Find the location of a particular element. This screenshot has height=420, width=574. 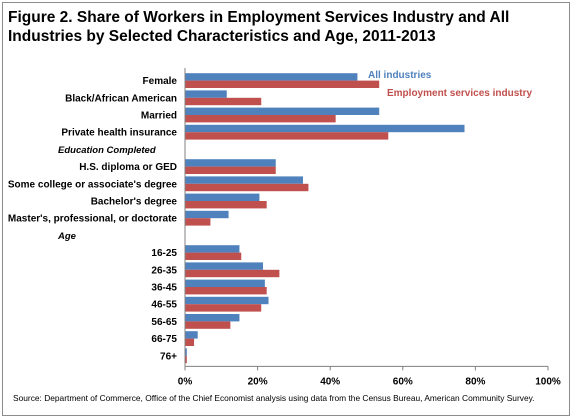

category-label-master-s-professional-or-doctorate: Master's, professional, or doctorate is located at coordinates (93, 219).